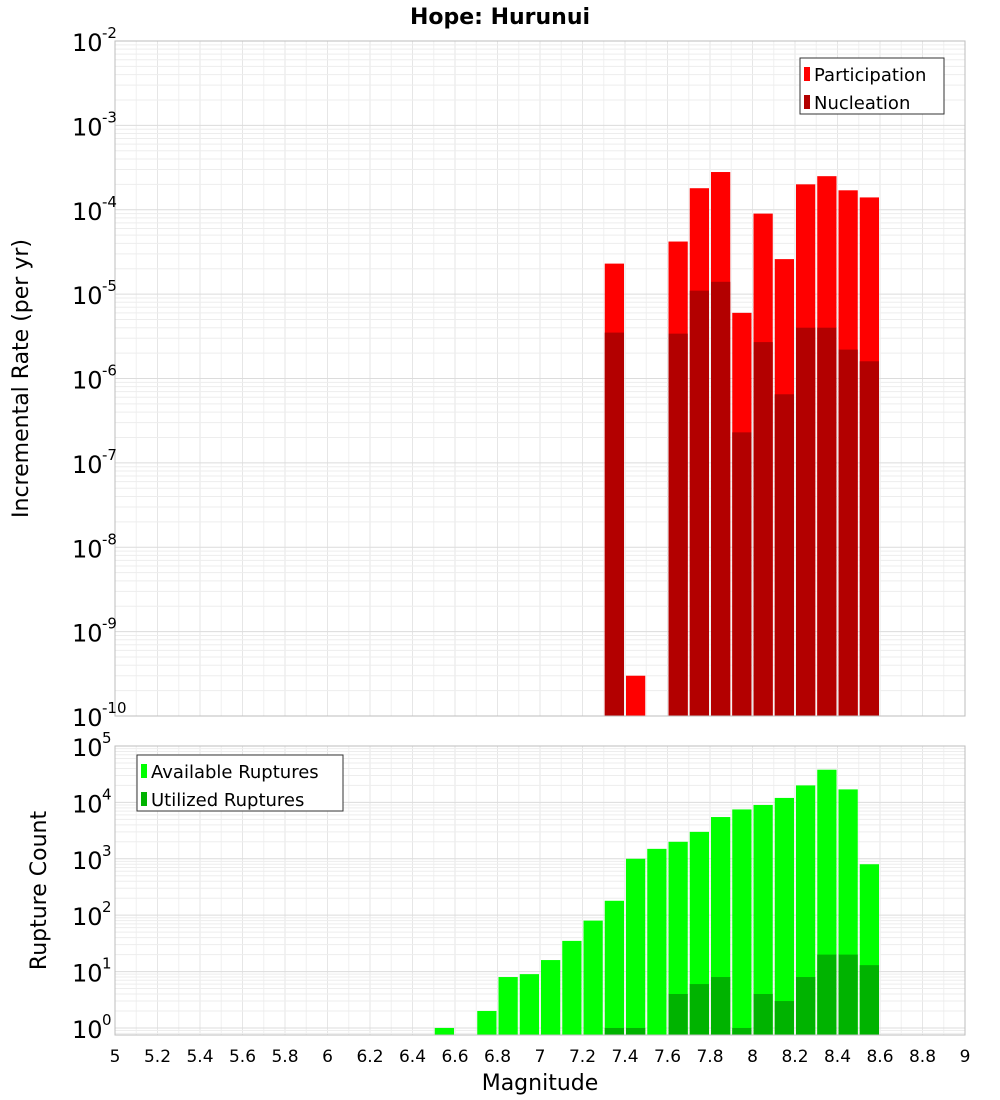 This screenshot has height=1100, width=1000. I want to click on y-tick-label: 10 -8, so click(94, 546).